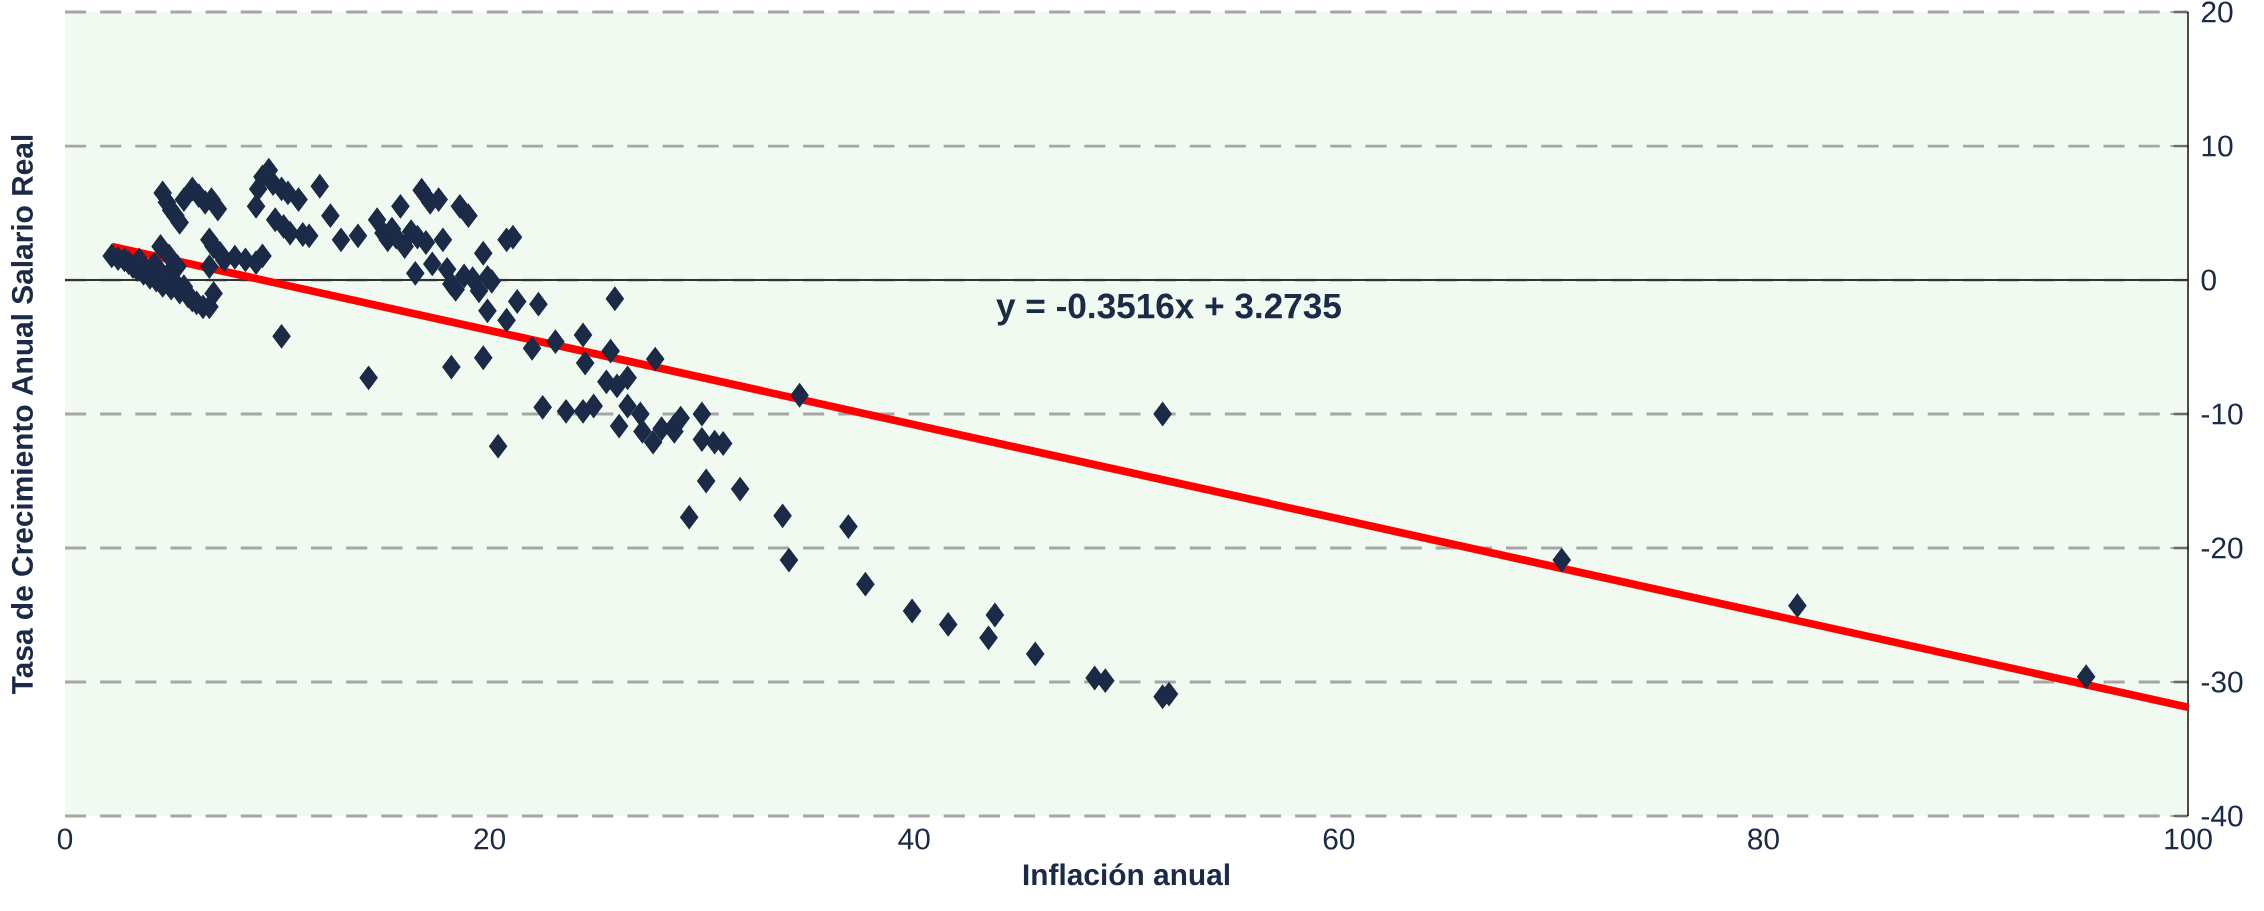 The width and height of the screenshot is (2264, 911). What do you see at coordinates (2222, 548) in the screenshot?
I see `y-tick-label: -20` at bounding box center [2222, 548].